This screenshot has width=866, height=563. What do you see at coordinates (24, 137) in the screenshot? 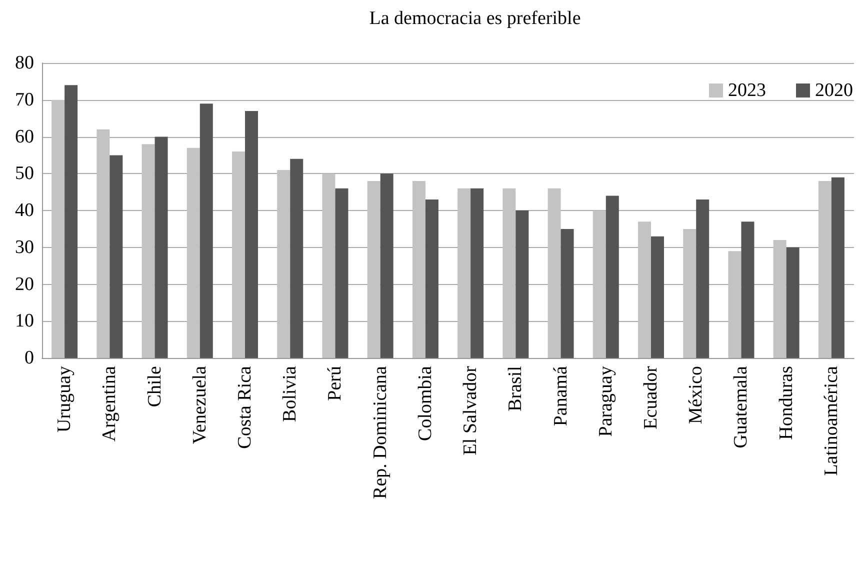
I see `y-tick-label: 60` at bounding box center [24, 137].